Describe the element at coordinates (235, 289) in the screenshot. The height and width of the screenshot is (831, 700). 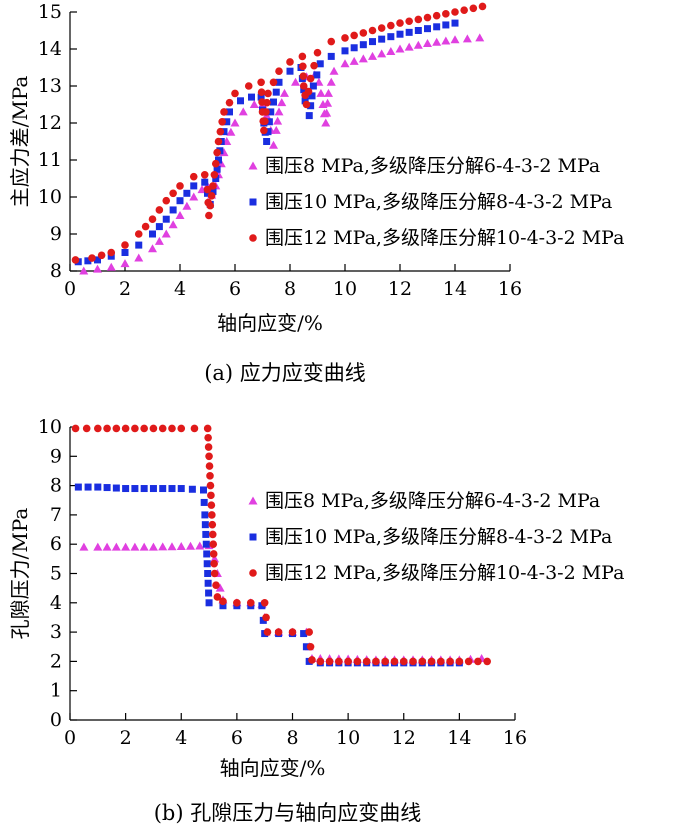
I see `a-x-tick-label: 6` at that location.